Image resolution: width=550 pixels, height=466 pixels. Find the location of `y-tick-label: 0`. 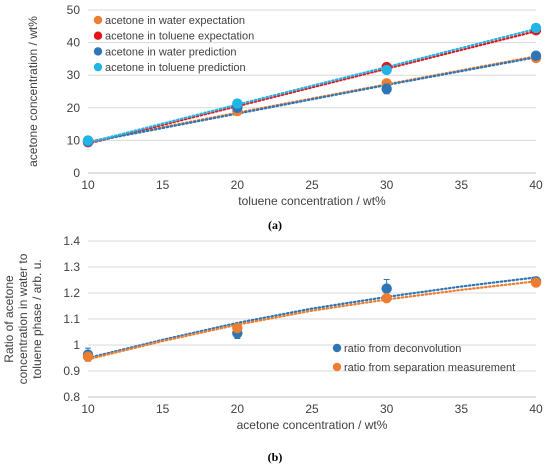

y-tick-label: 0 is located at coordinates (76, 173).